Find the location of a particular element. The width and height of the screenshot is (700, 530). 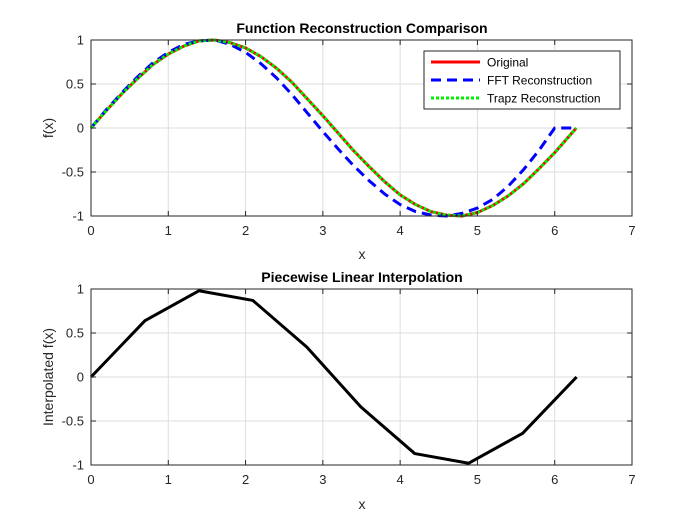

top-plot-xtick-label: 2 is located at coordinates (245, 230).